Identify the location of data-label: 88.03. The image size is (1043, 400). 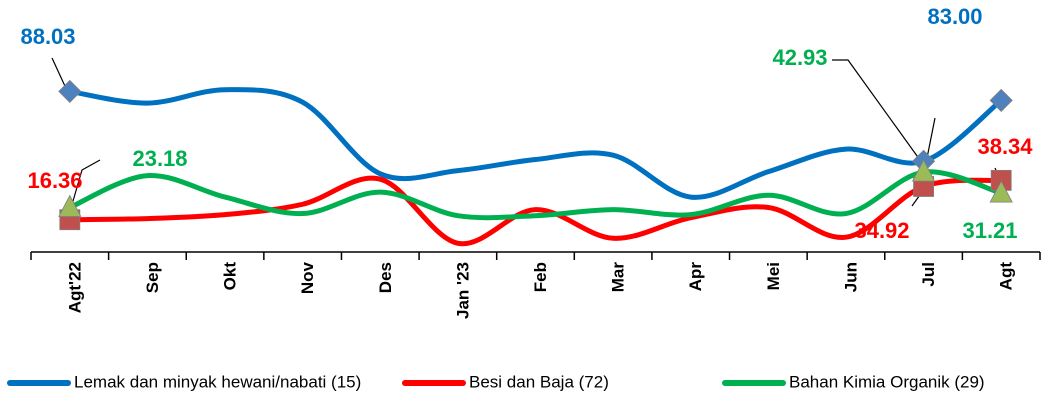
(47, 36).